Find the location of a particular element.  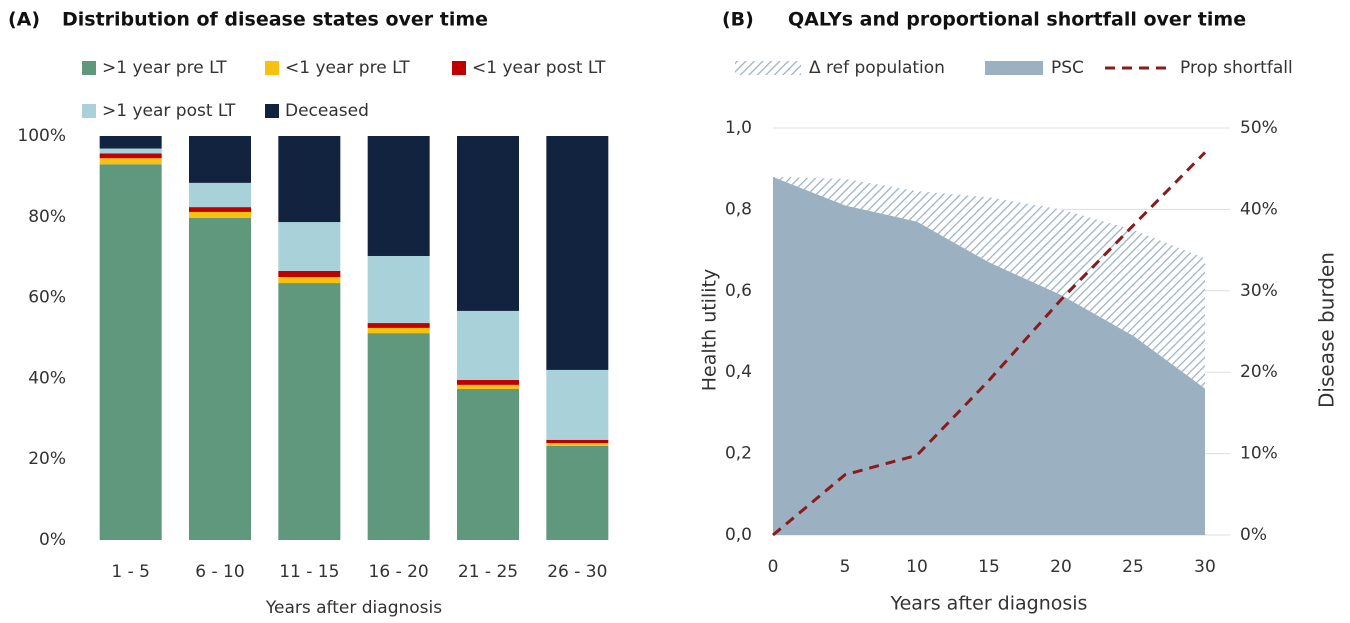

x-tick-label: 0 is located at coordinates (773, 567).